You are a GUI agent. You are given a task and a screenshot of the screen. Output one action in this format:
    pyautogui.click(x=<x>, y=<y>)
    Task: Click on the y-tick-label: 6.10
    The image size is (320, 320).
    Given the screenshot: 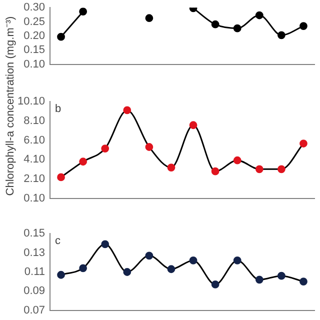 What is the action you would take?
    pyautogui.click(x=34, y=140)
    